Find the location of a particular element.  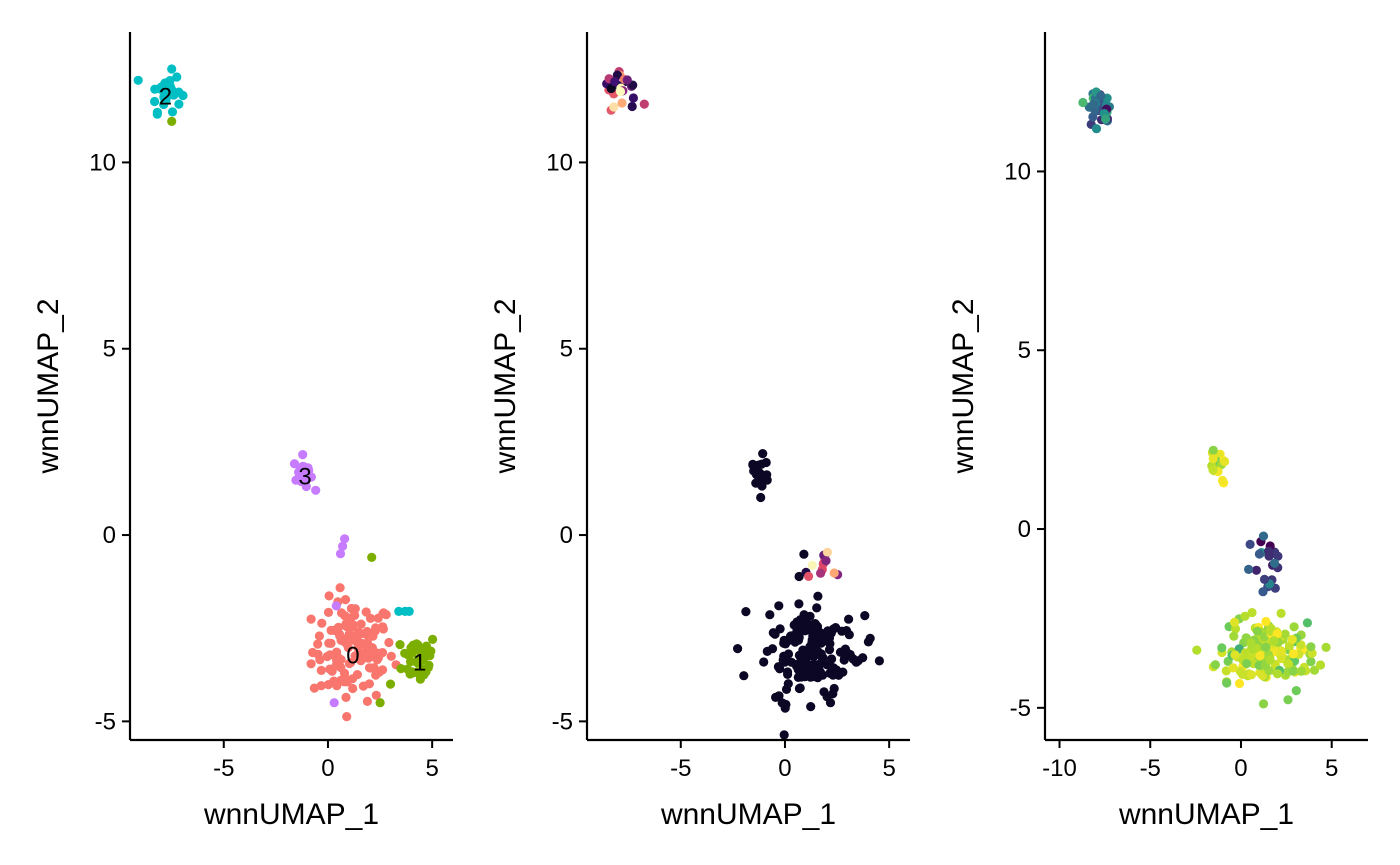

x-tick-label: 5 is located at coordinates (888, 768).